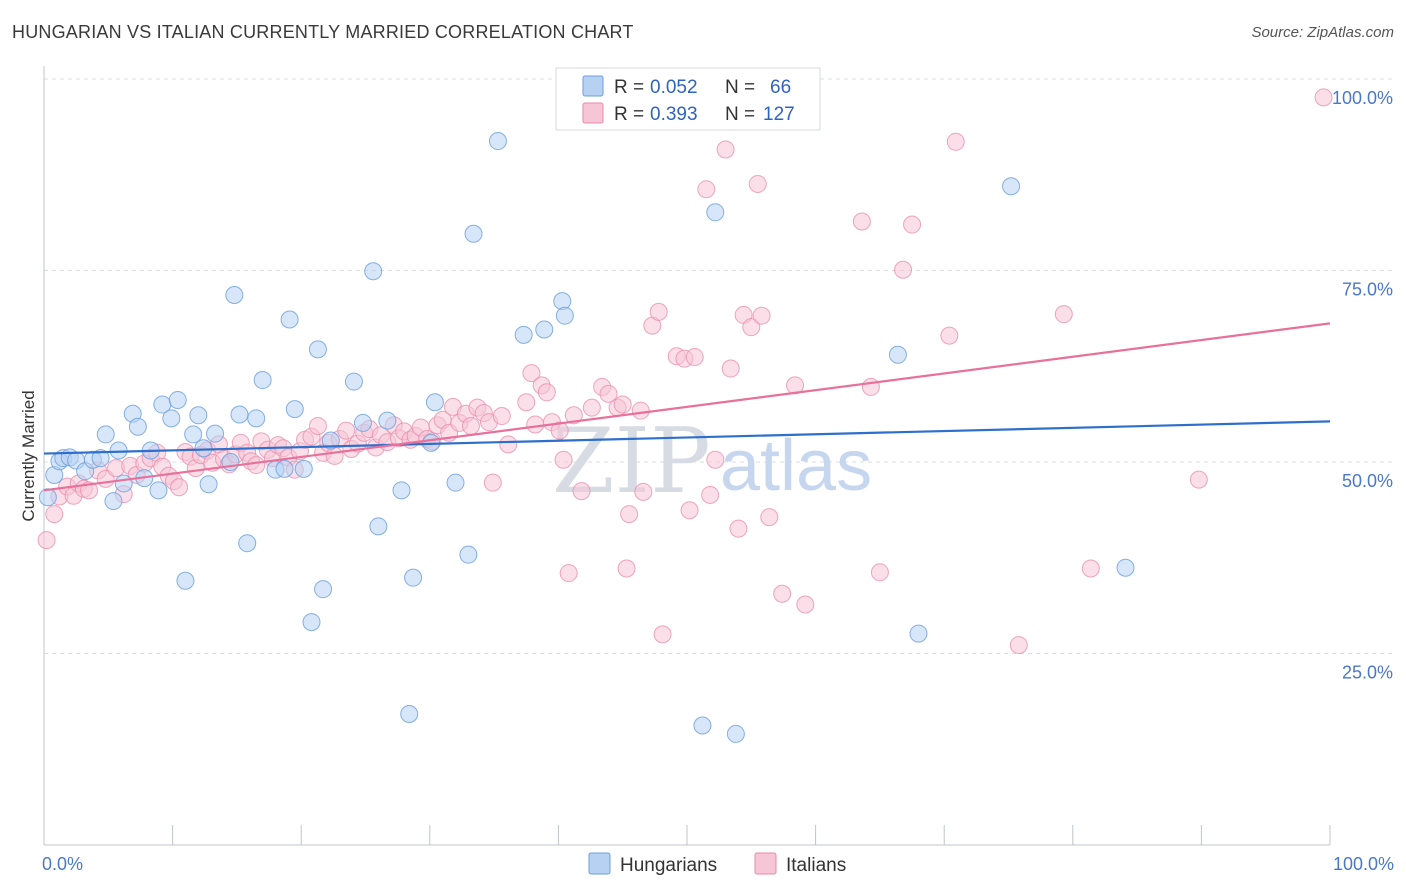  Describe the element at coordinates (631, 461) in the screenshot. I see `watermark-zip: ZIP` at that location.